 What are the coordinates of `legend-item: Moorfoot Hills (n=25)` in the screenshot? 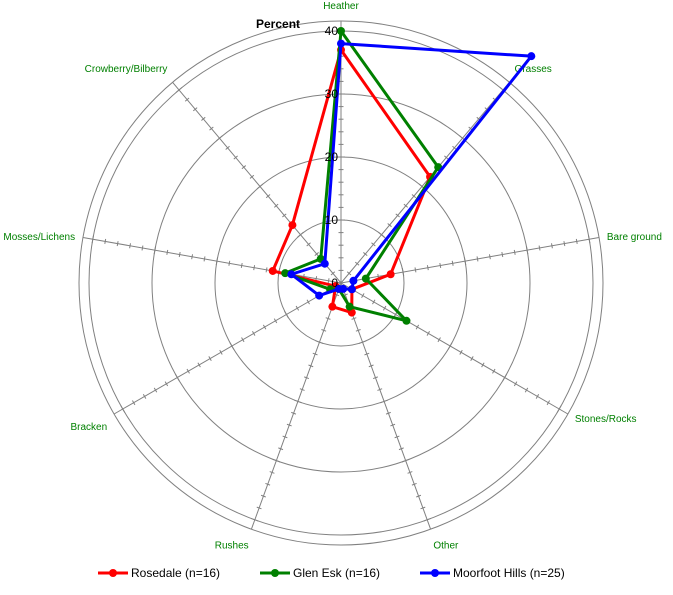 It's located at (492, 573).